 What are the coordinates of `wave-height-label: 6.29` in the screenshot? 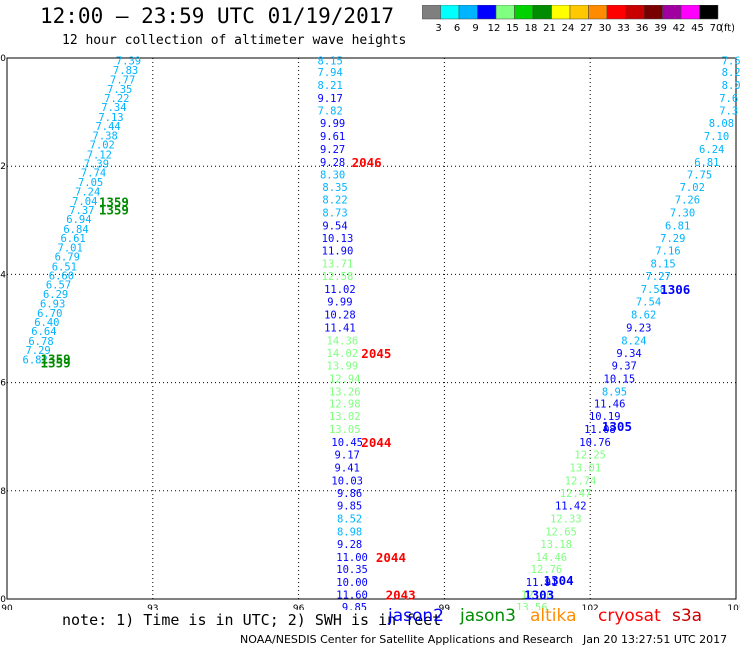 It's located at (55, 295).